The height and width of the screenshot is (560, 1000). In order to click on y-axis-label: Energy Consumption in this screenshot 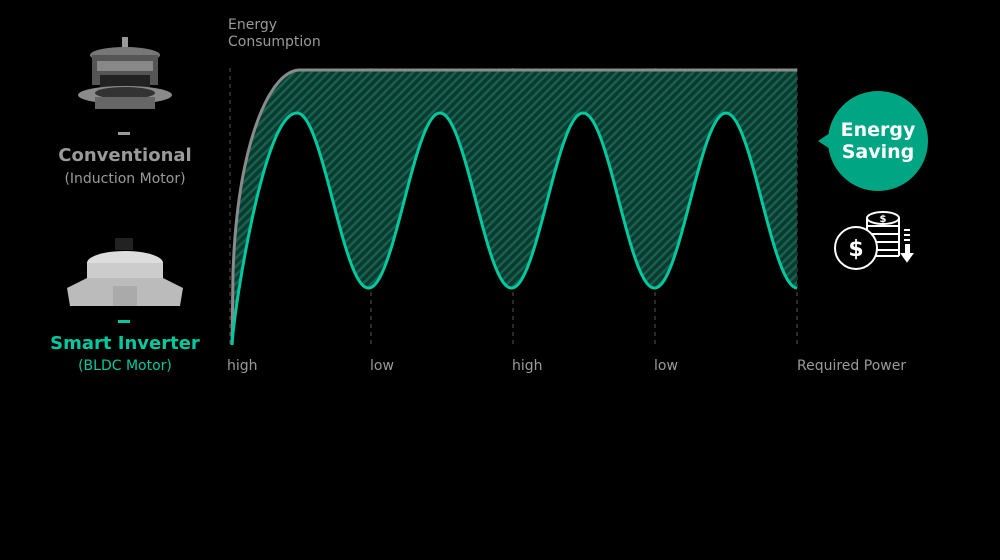, I will do `click(274, 34)`.